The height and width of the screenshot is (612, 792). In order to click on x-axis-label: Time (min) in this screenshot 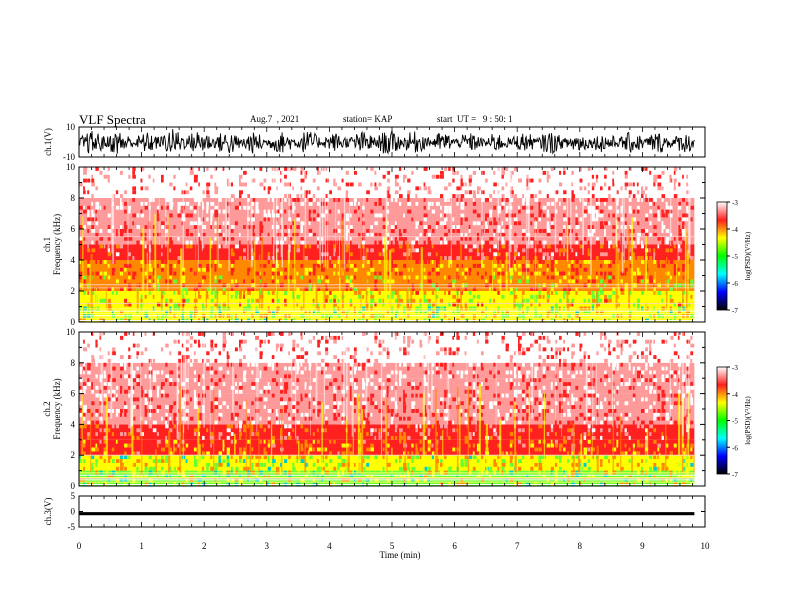, I will do `click(400, 555)`.